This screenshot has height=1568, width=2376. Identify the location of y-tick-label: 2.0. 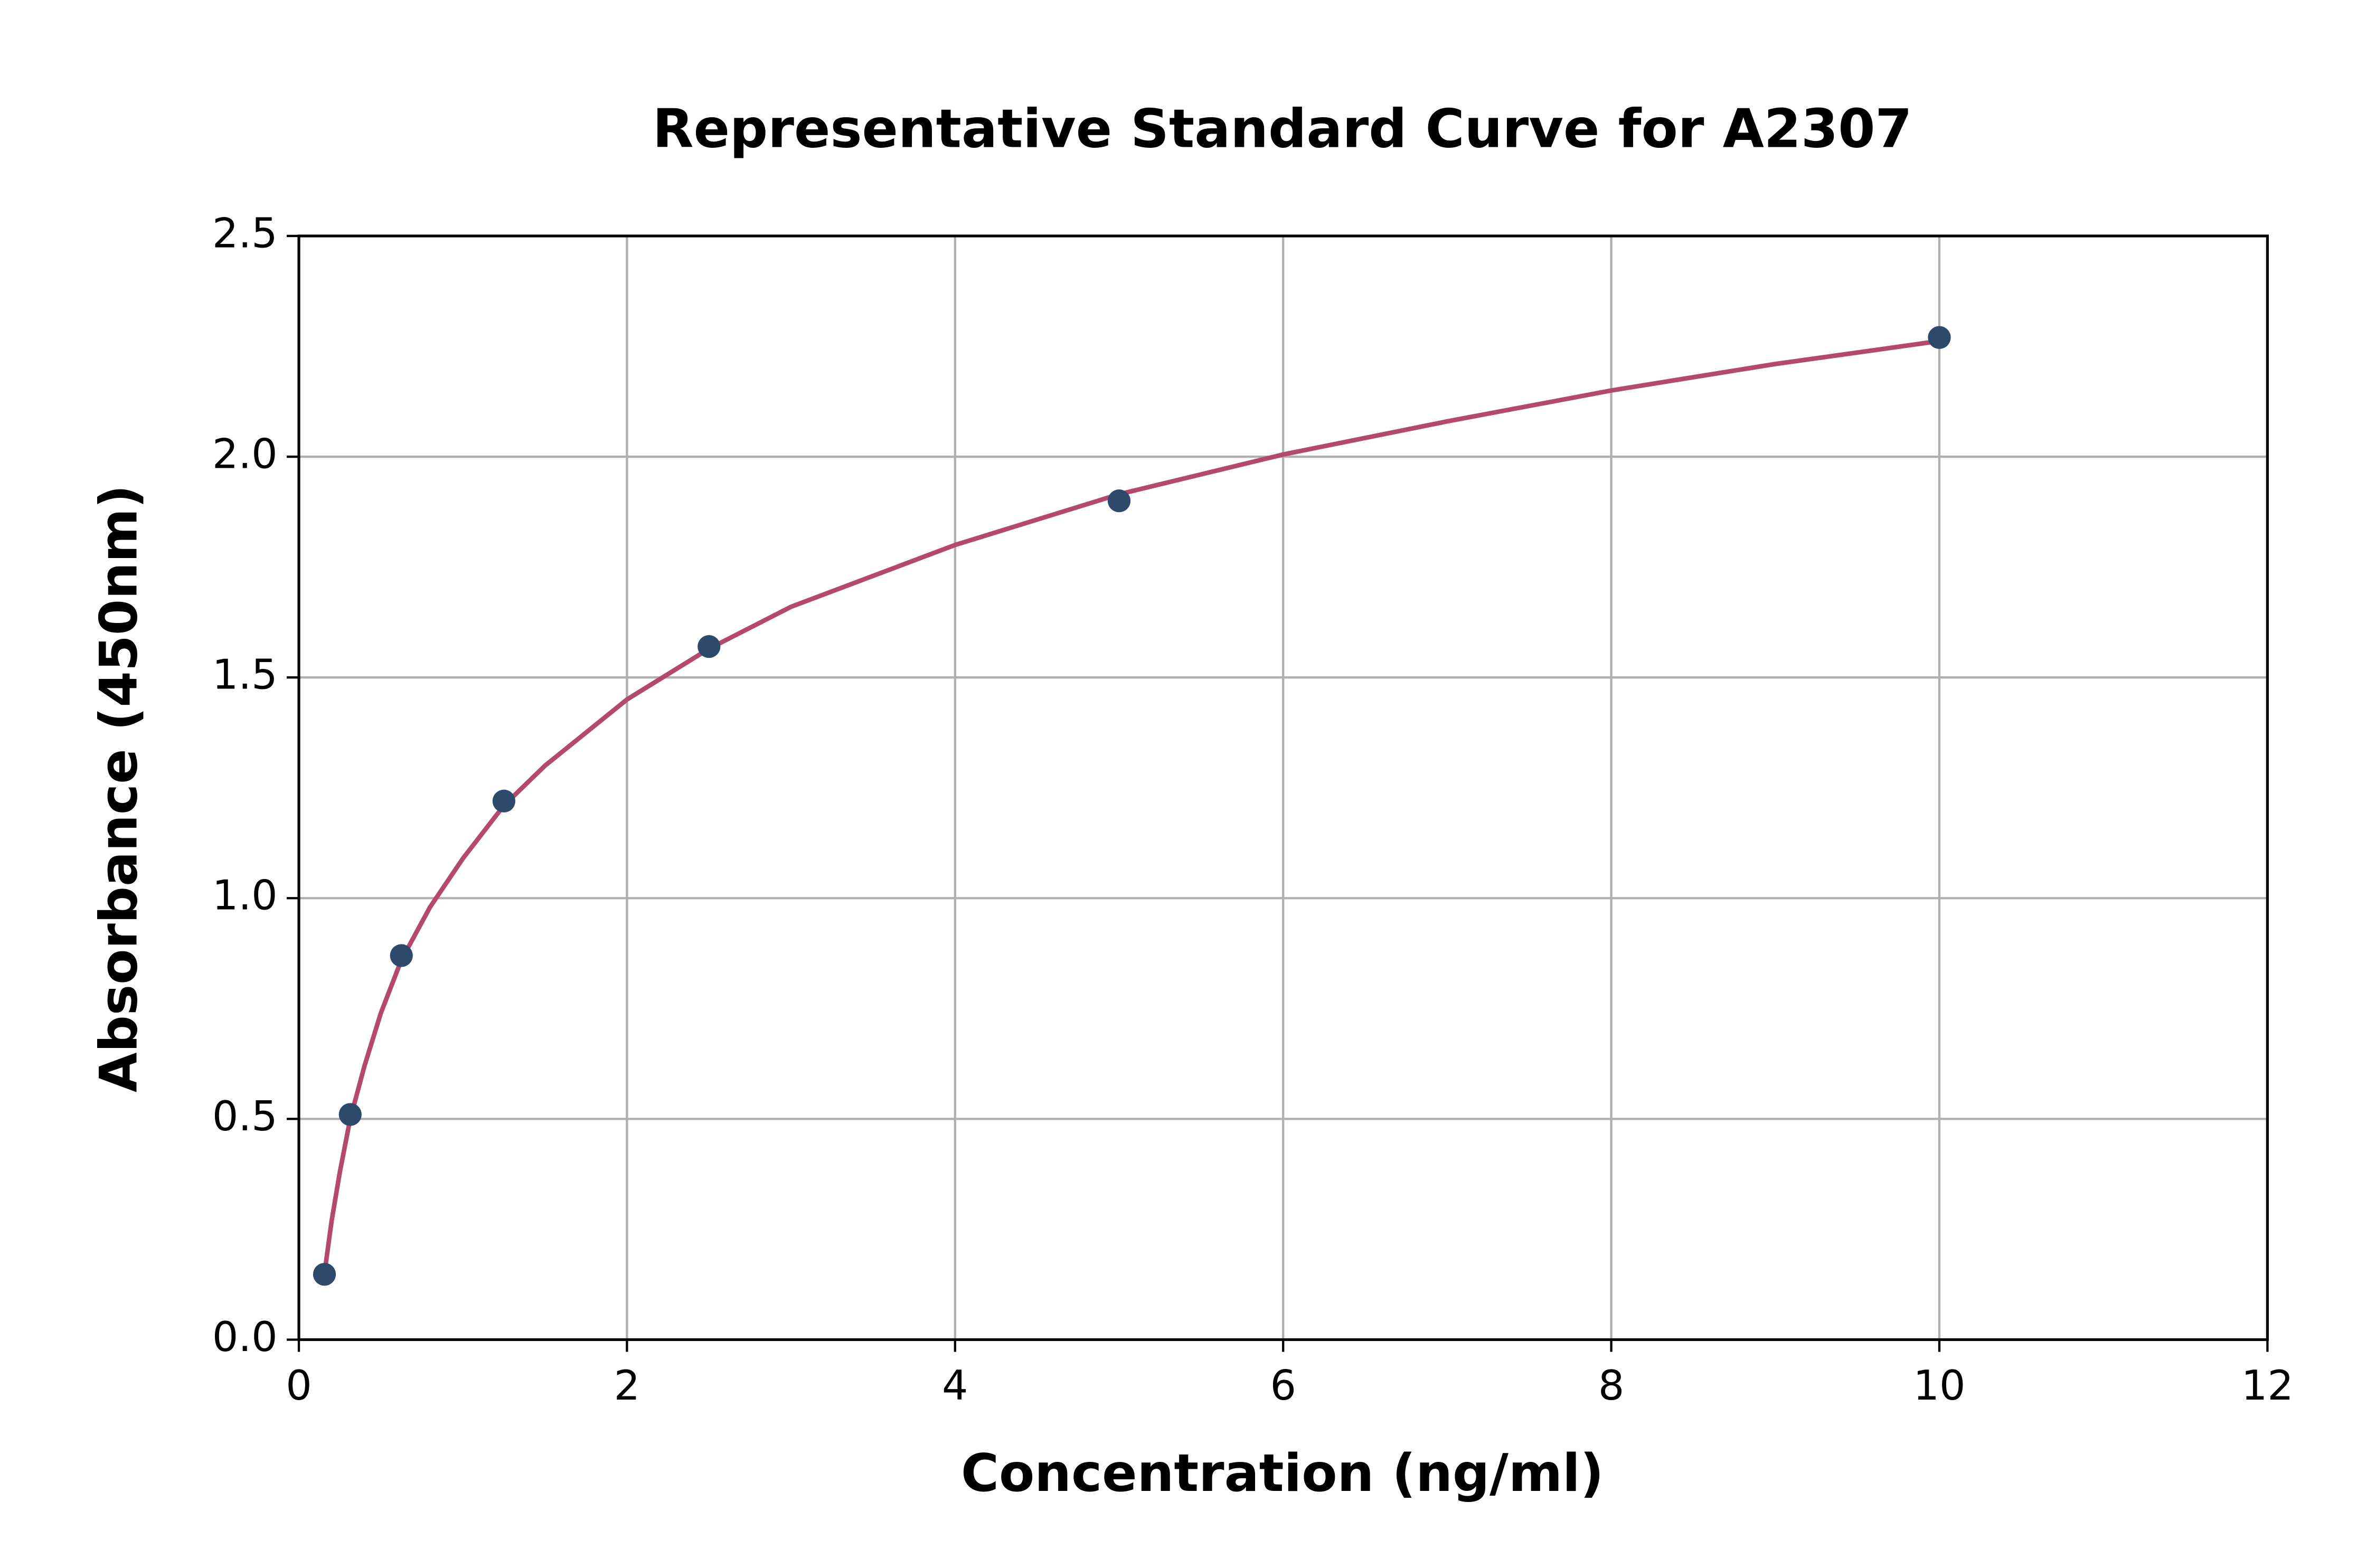
(245, 455).